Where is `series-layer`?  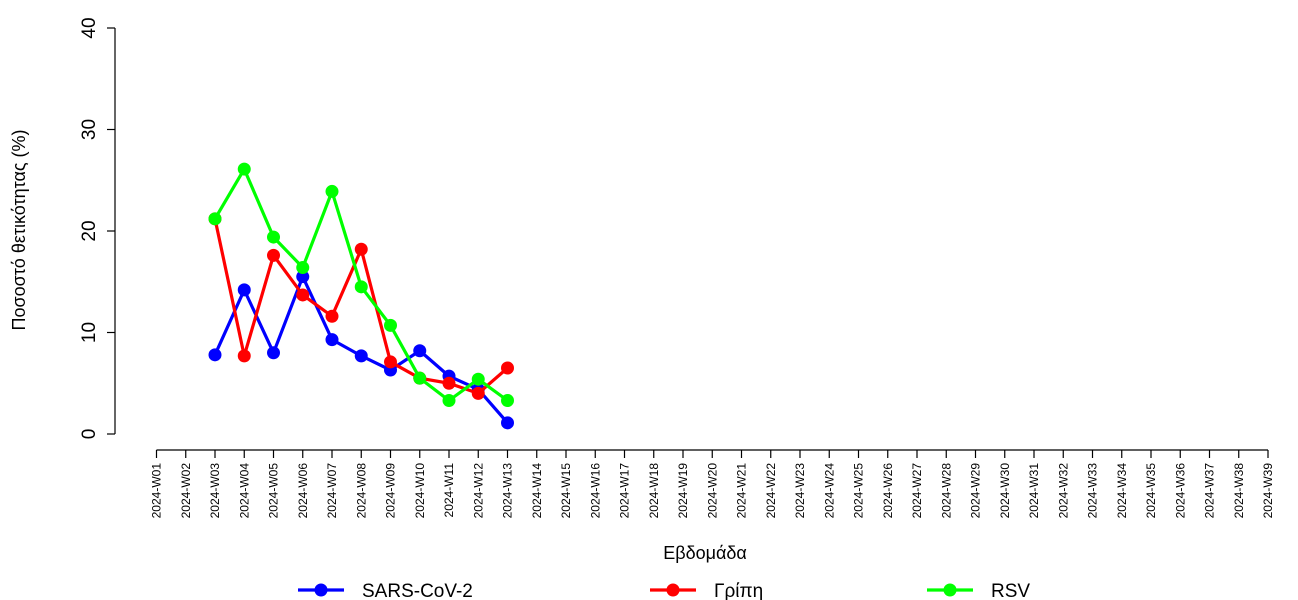 series-layer is located at coordinates (361, 296).